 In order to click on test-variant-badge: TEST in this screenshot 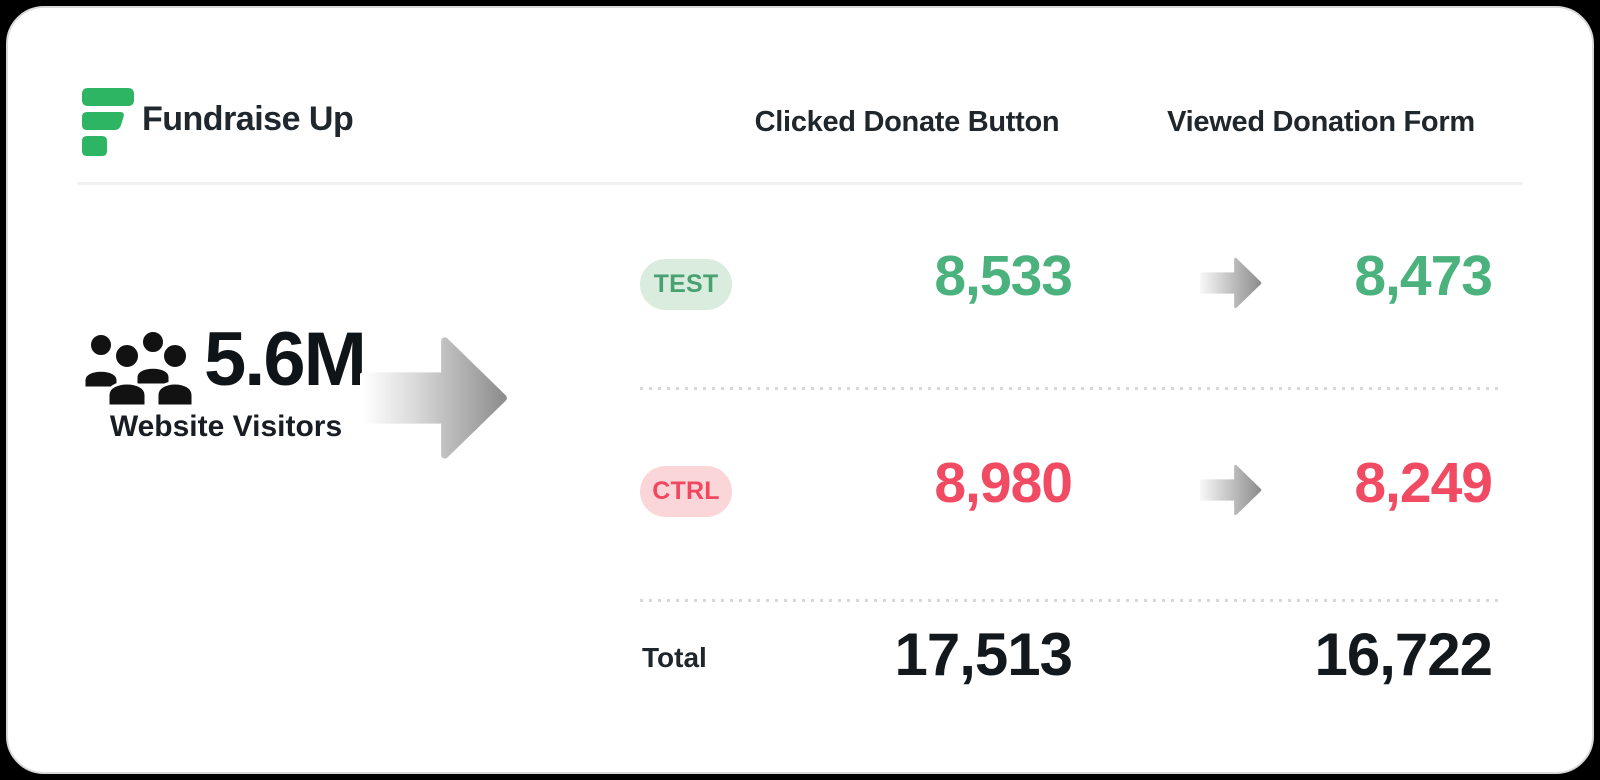, I will do `click(686, 284)`.